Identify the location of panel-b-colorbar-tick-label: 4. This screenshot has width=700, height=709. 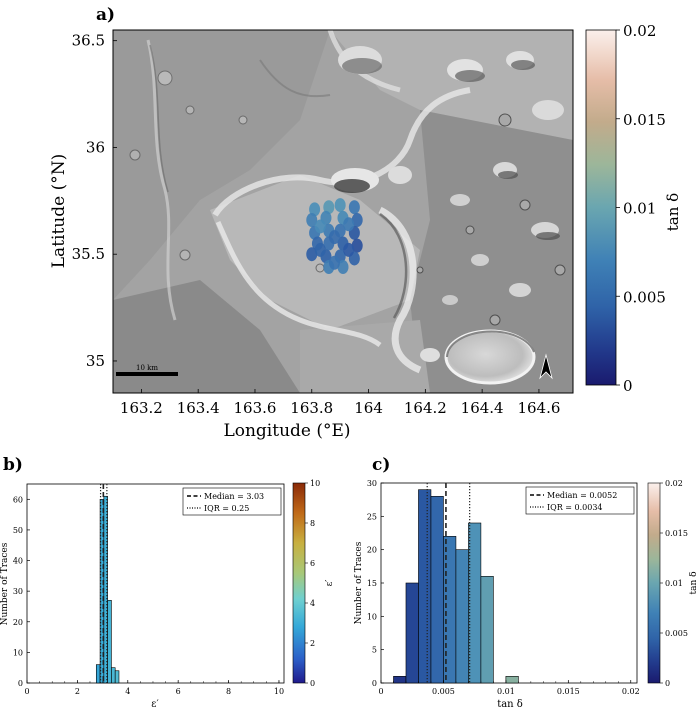
(312, 603).